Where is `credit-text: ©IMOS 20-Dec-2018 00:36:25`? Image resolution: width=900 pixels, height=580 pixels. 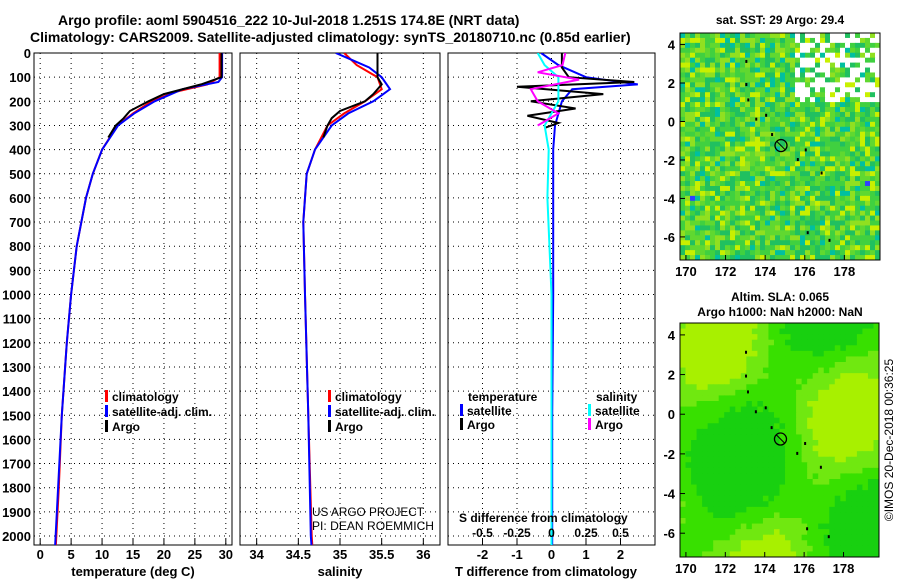 credit-text: ©IMOS 20-Dec-2018 00:36:25 is located at coordinates (889, 440).